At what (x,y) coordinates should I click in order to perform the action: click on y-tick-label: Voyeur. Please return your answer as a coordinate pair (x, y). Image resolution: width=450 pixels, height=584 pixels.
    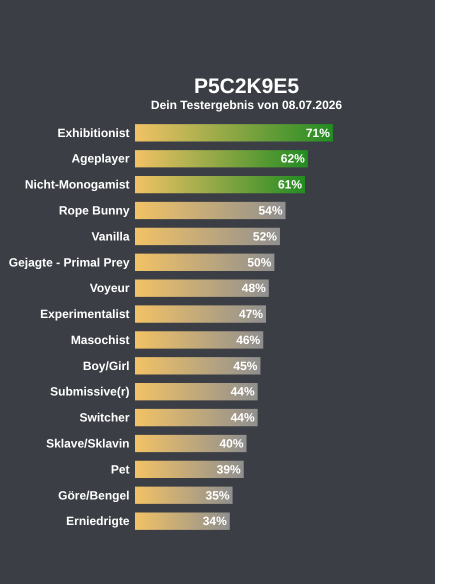
    Looking at the image, I should click on (110, 288).